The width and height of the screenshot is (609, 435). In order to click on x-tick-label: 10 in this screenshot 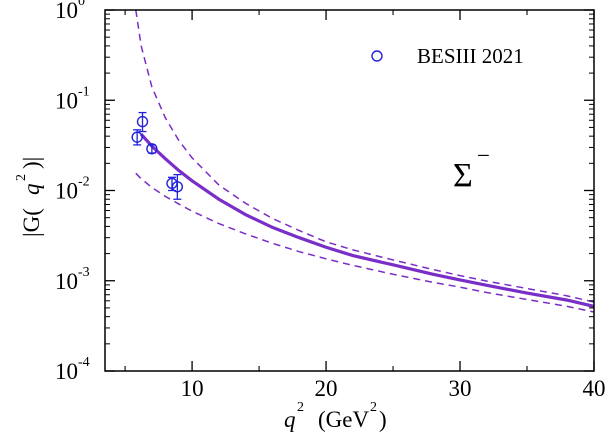, I will do `click(192, 388)`.